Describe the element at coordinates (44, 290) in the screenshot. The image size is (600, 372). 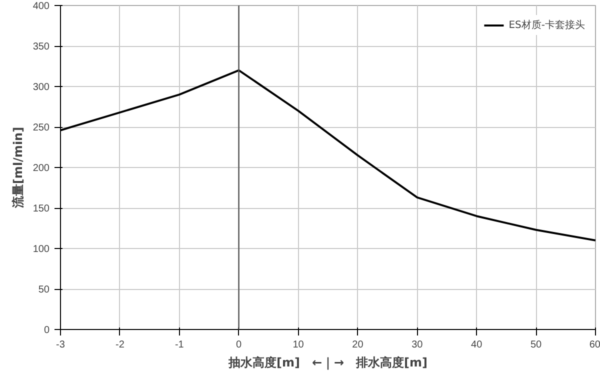
I see `y-tick-label: 50` at that location.